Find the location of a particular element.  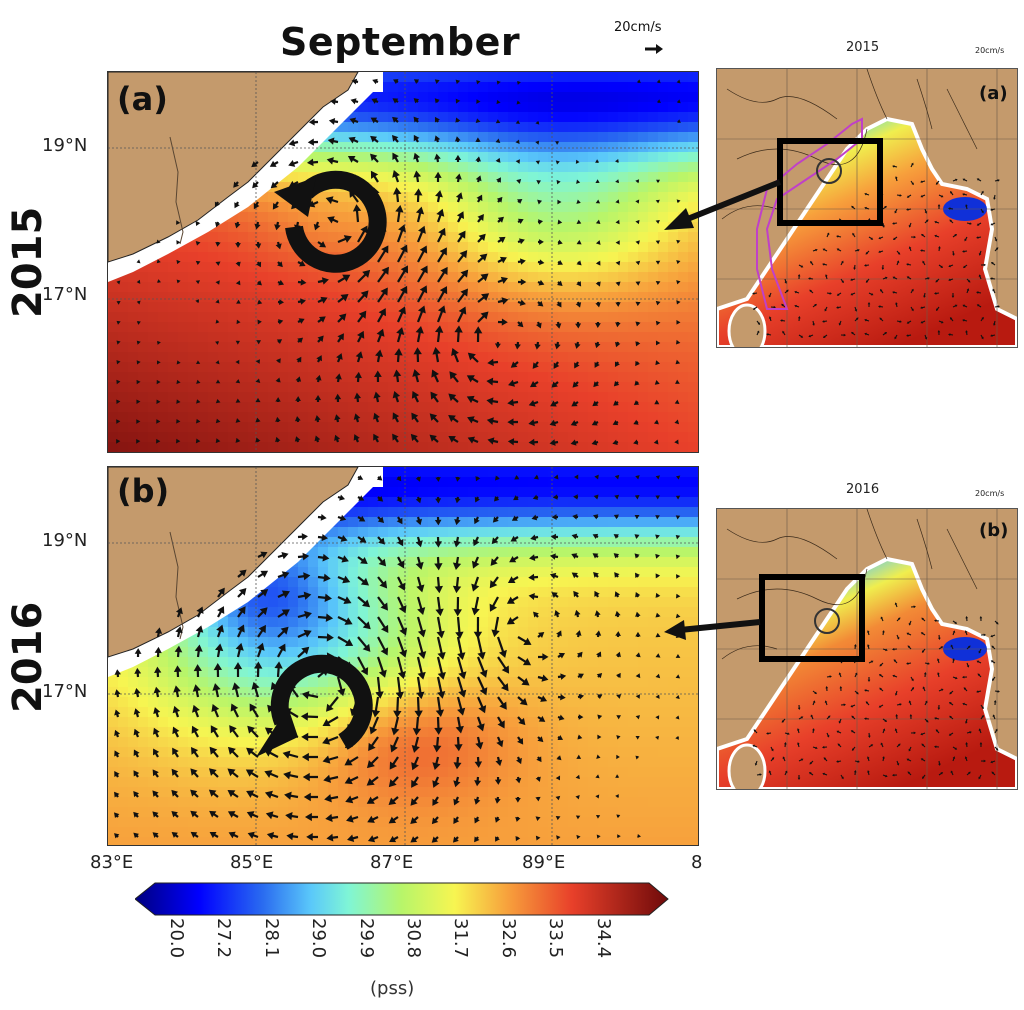

inset-a-bay-of-bengal-map is located at coordinates (867, 208).